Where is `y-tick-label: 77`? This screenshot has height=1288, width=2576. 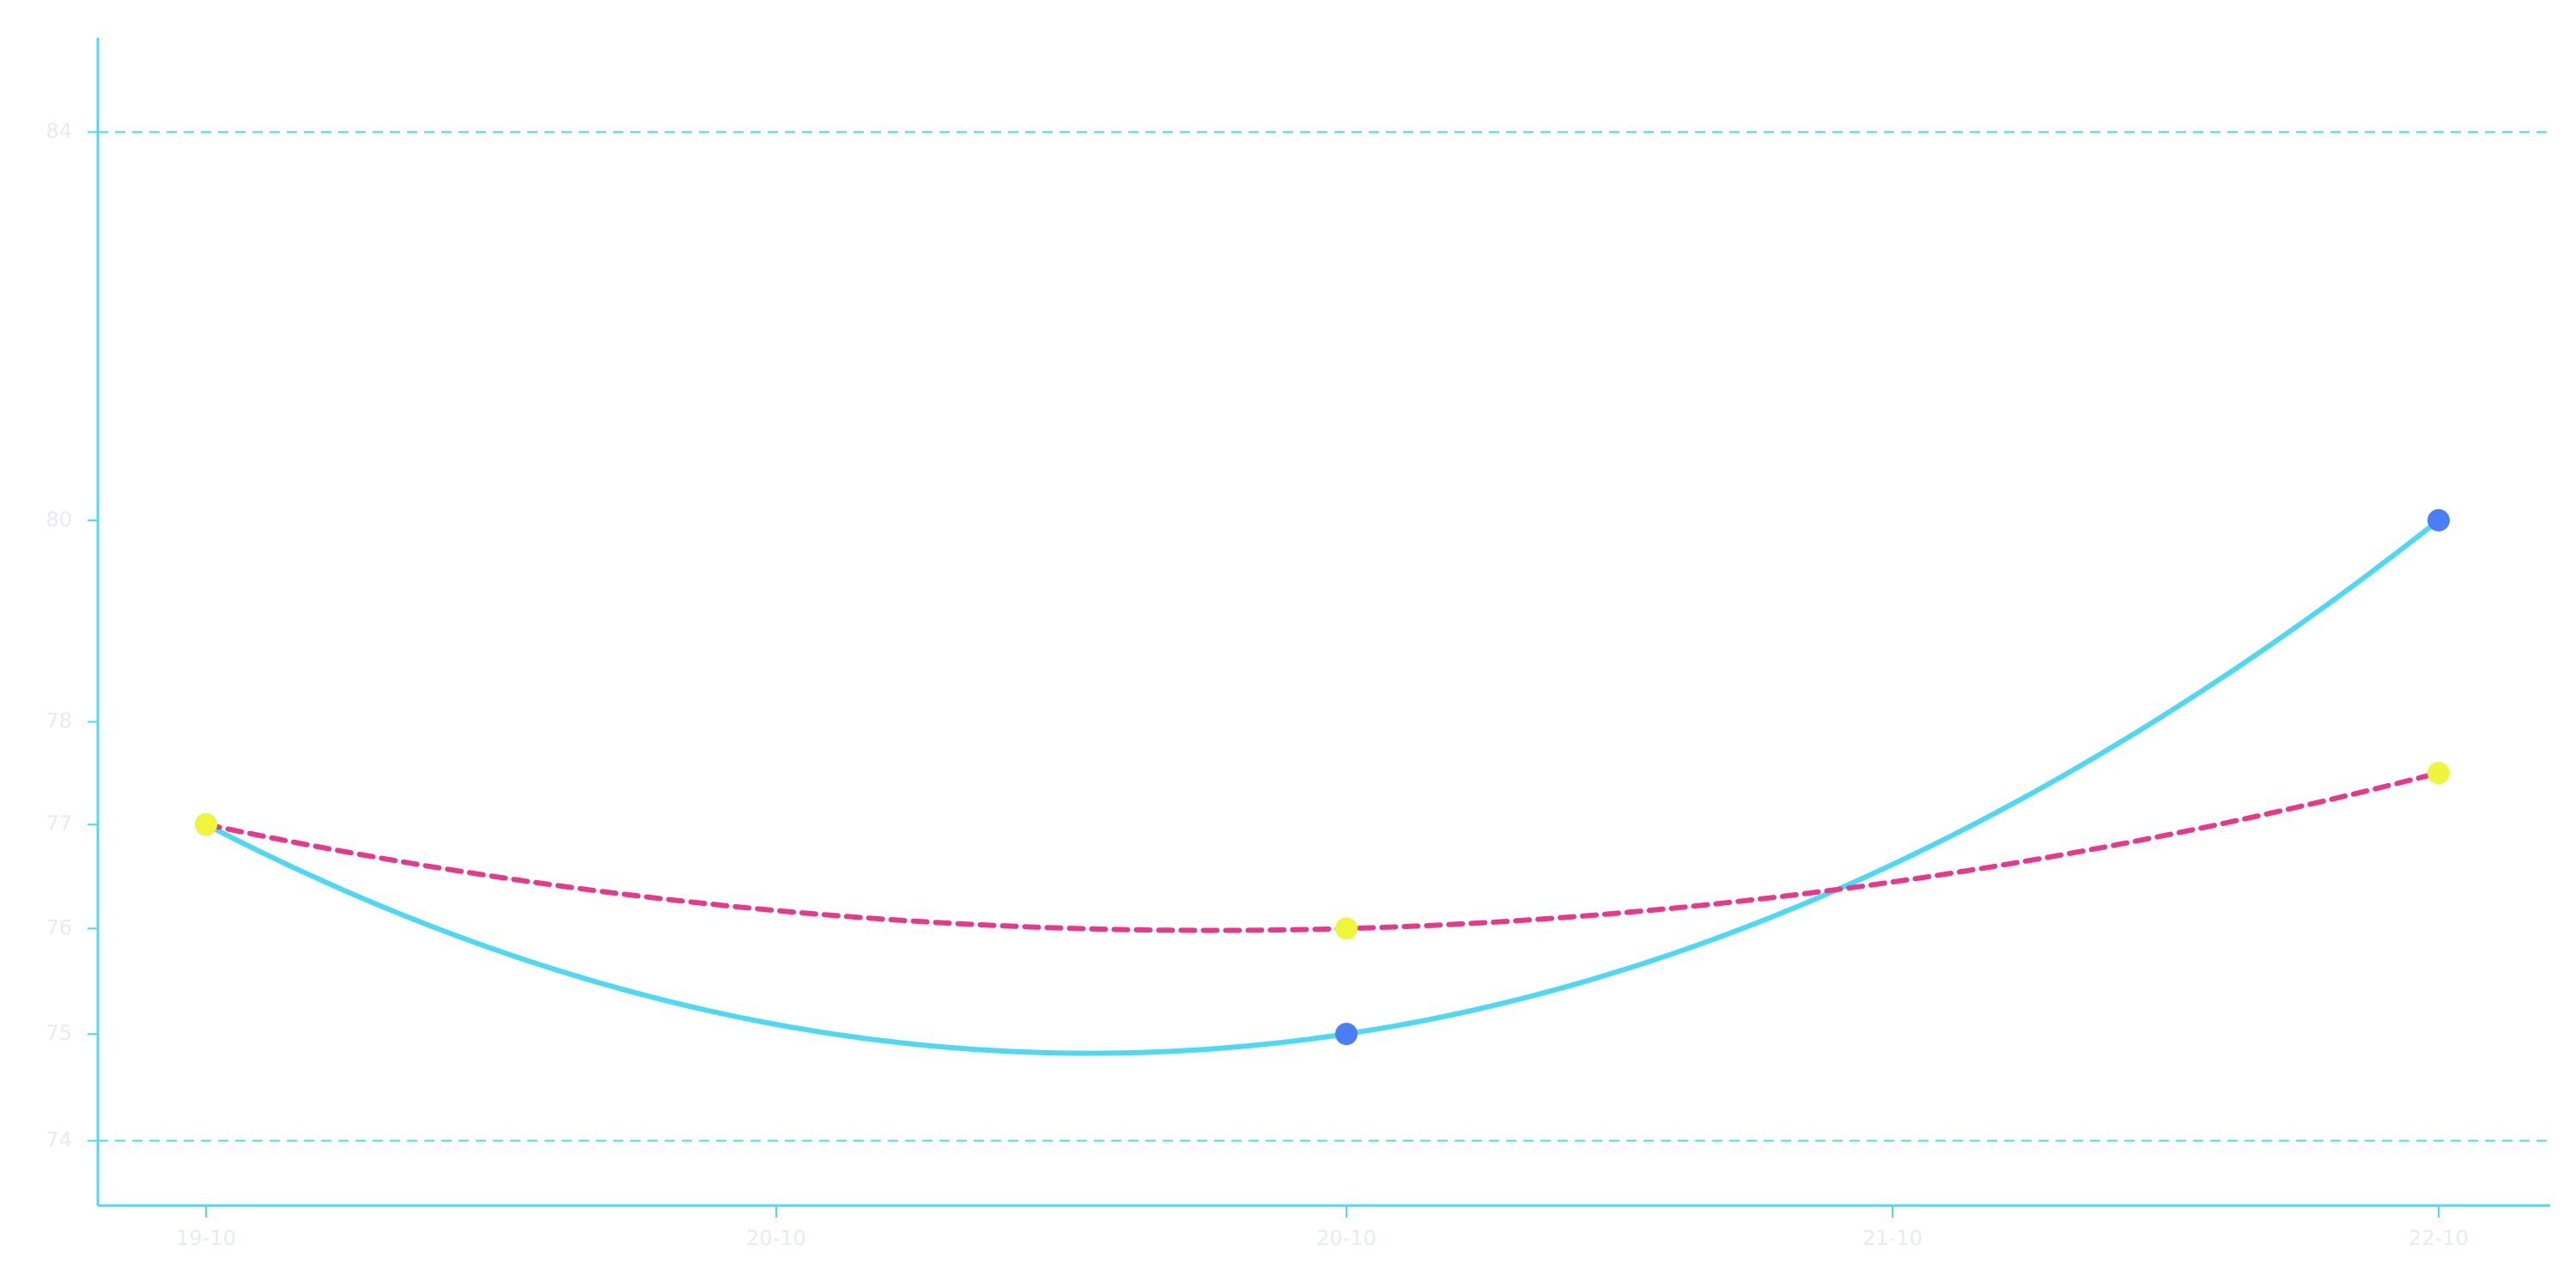 y-tick-label: 77 is located at coordinates (59, 823).